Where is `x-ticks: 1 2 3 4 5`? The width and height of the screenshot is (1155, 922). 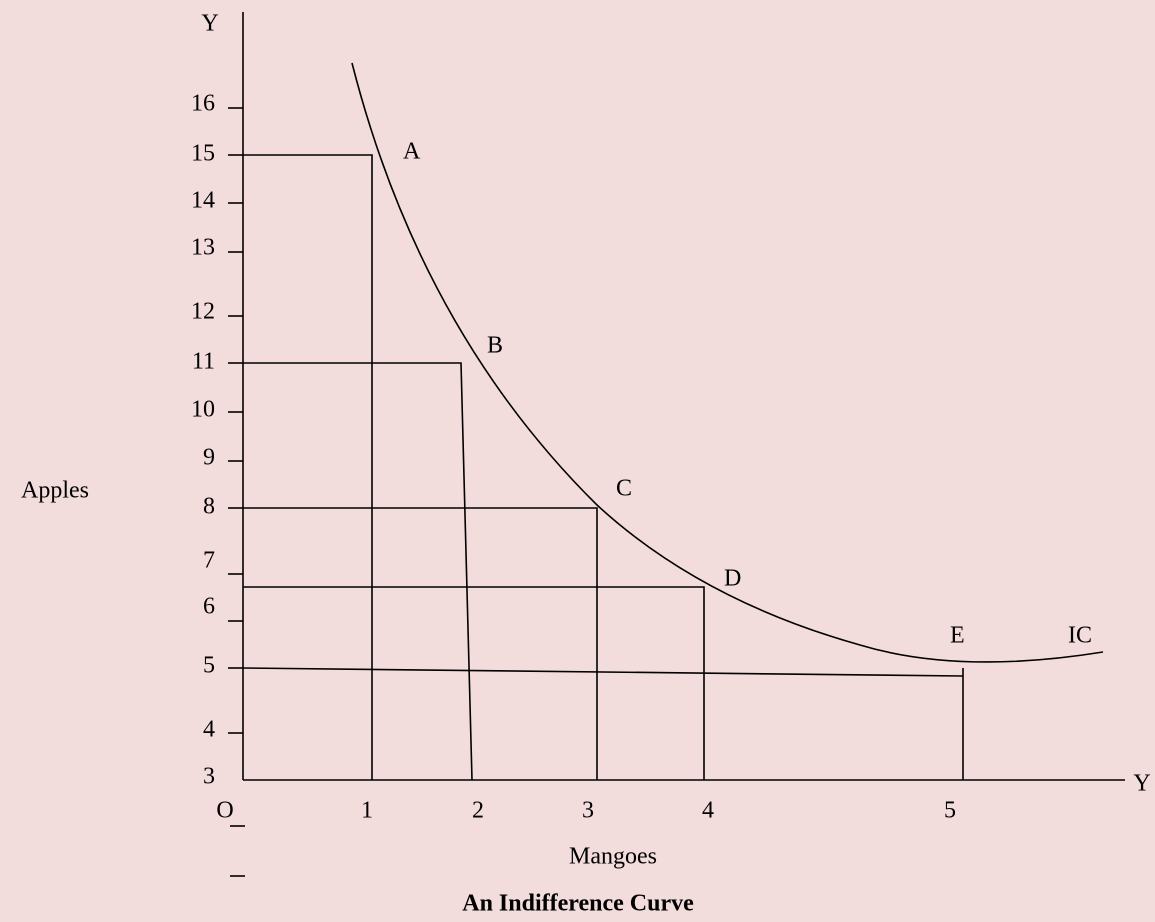
x-ticks: 1 2 3 4 5 is located at coordinates (658, 811).